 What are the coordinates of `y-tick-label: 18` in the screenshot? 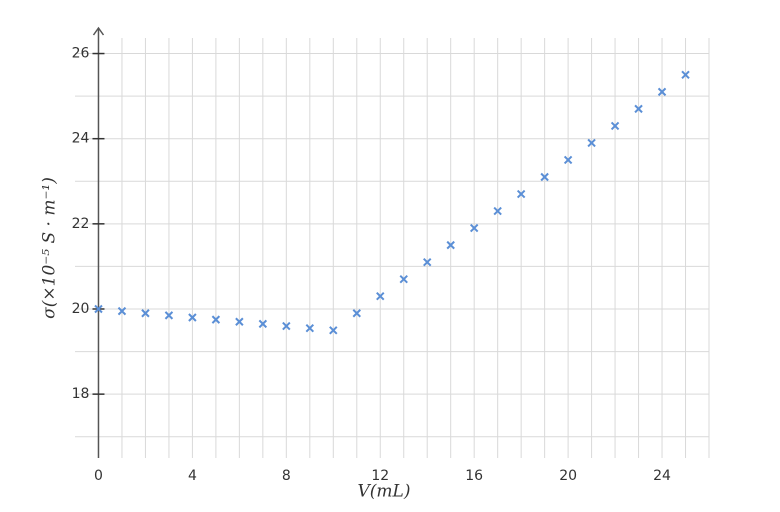 It's located at (81, 394).